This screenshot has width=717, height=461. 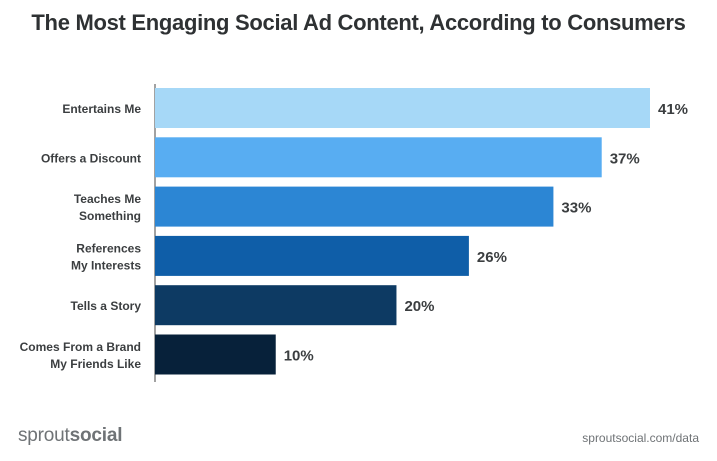 I want to click on logo-text-social: social, so click(x=96, y=435).